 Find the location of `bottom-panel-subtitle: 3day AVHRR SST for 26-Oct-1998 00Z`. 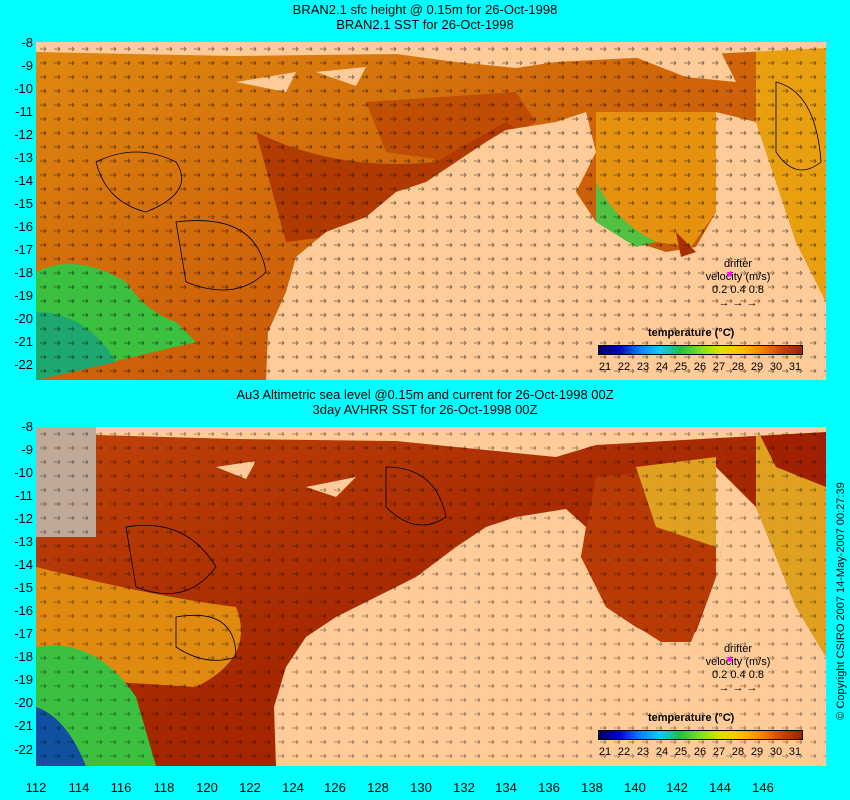

bottom-panel-subtitle: 3day AVHRR SST for 26-Oct-1998 00Z is located at coordinates (425, 409).